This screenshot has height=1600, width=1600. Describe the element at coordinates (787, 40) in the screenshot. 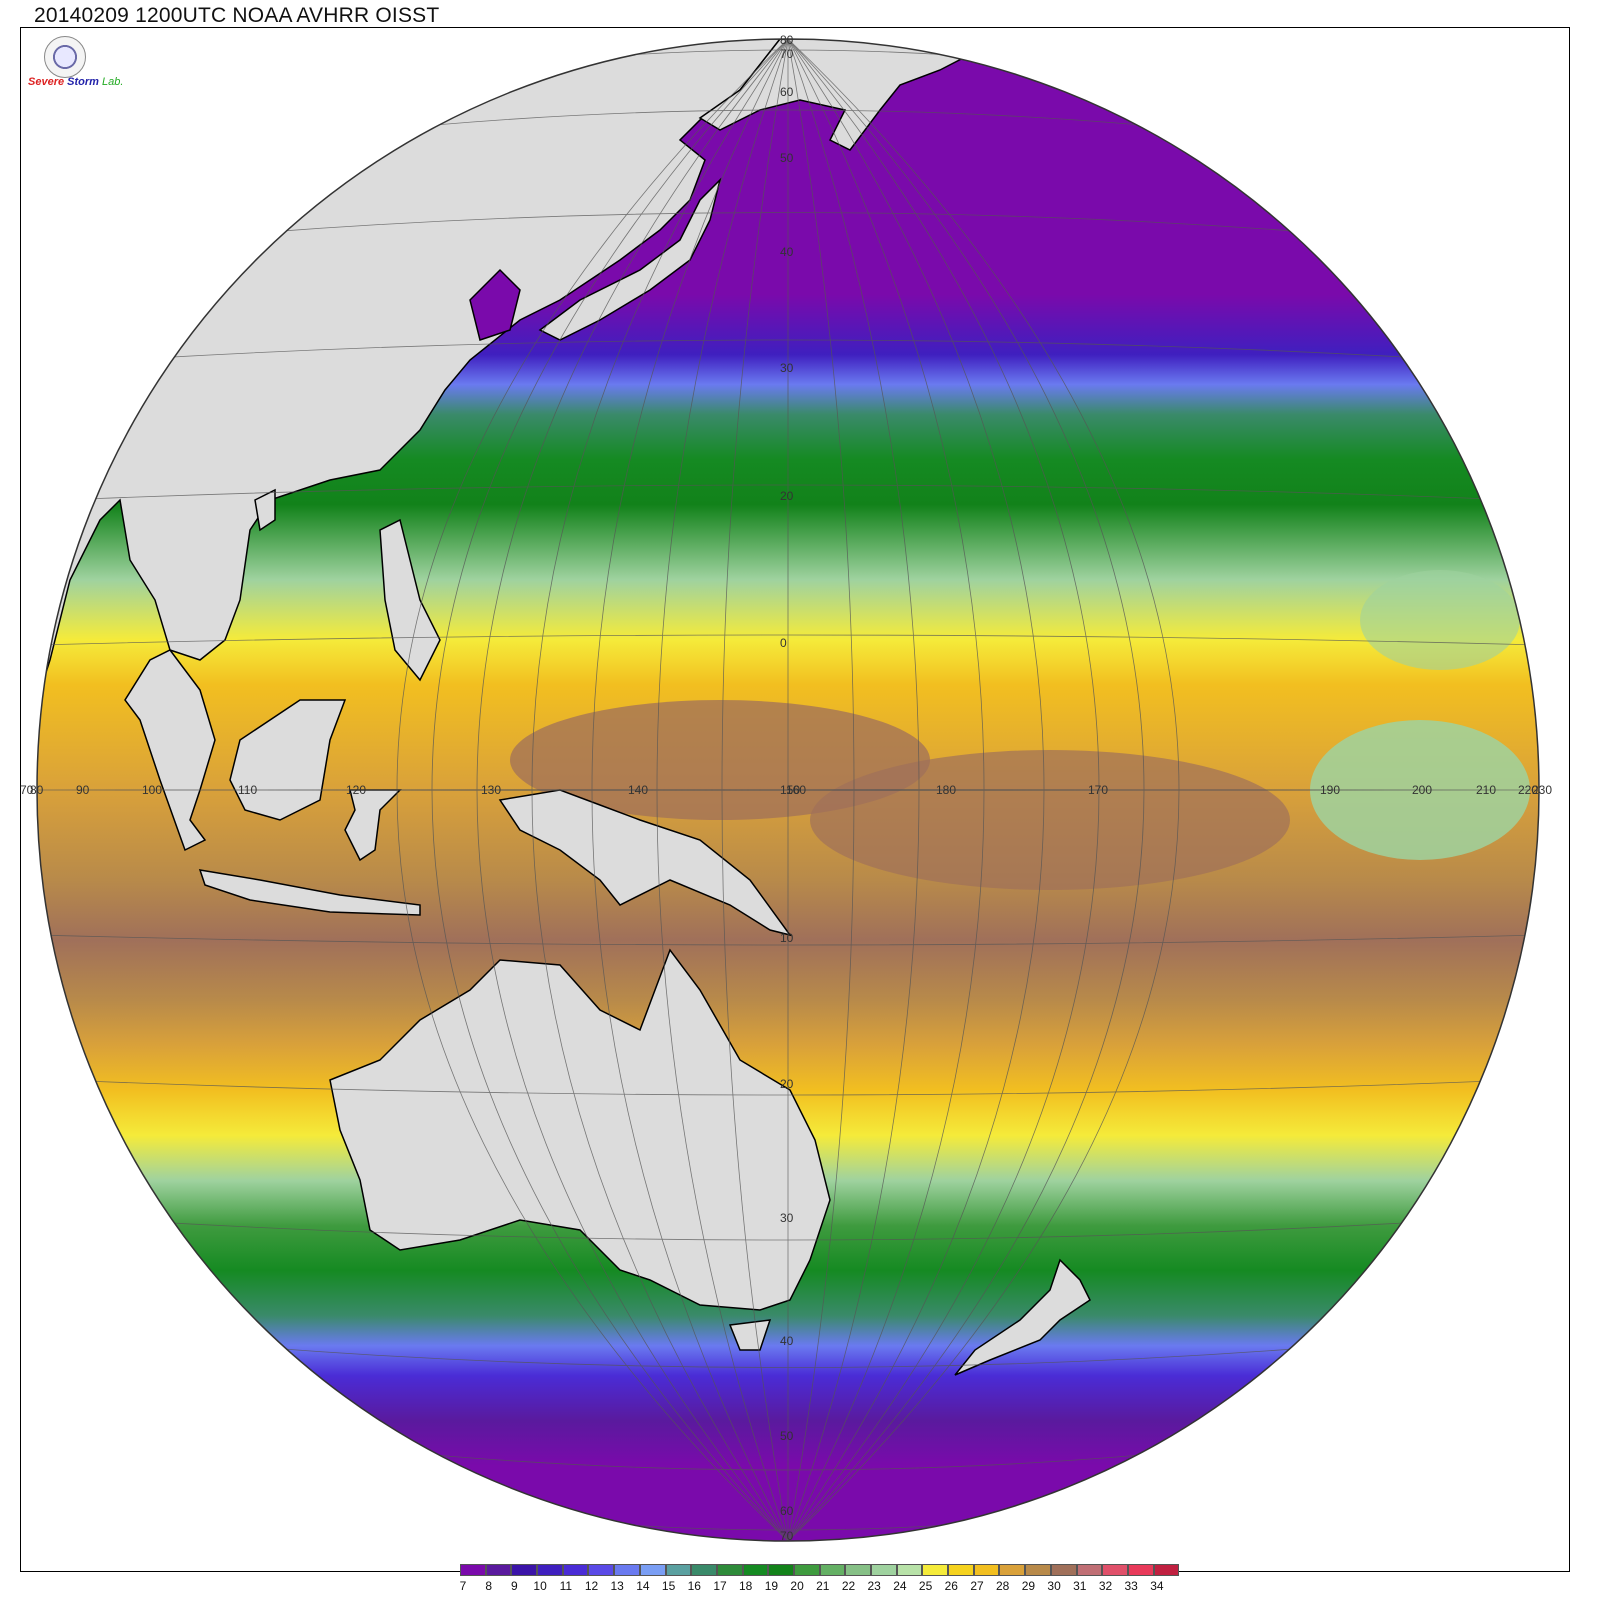

I see `lat-label: 80` at that location.